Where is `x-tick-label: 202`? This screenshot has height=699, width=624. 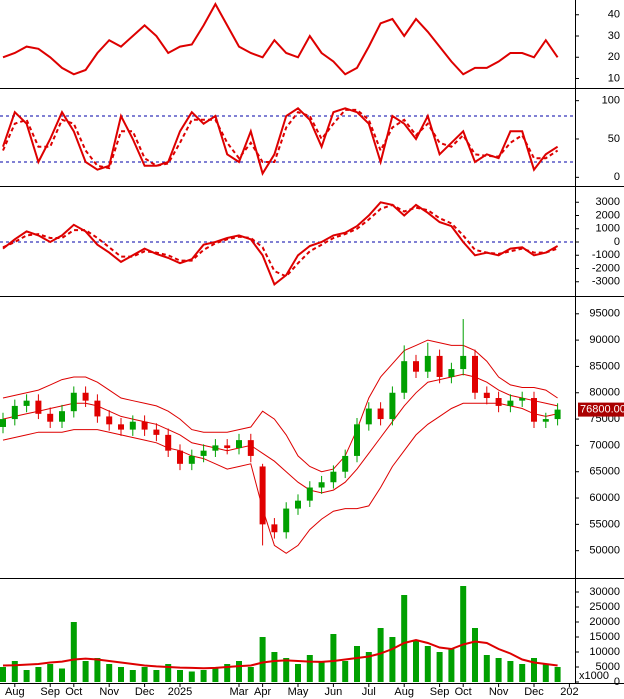
x-tick-label: 202 is located at coordinates (569, 692).